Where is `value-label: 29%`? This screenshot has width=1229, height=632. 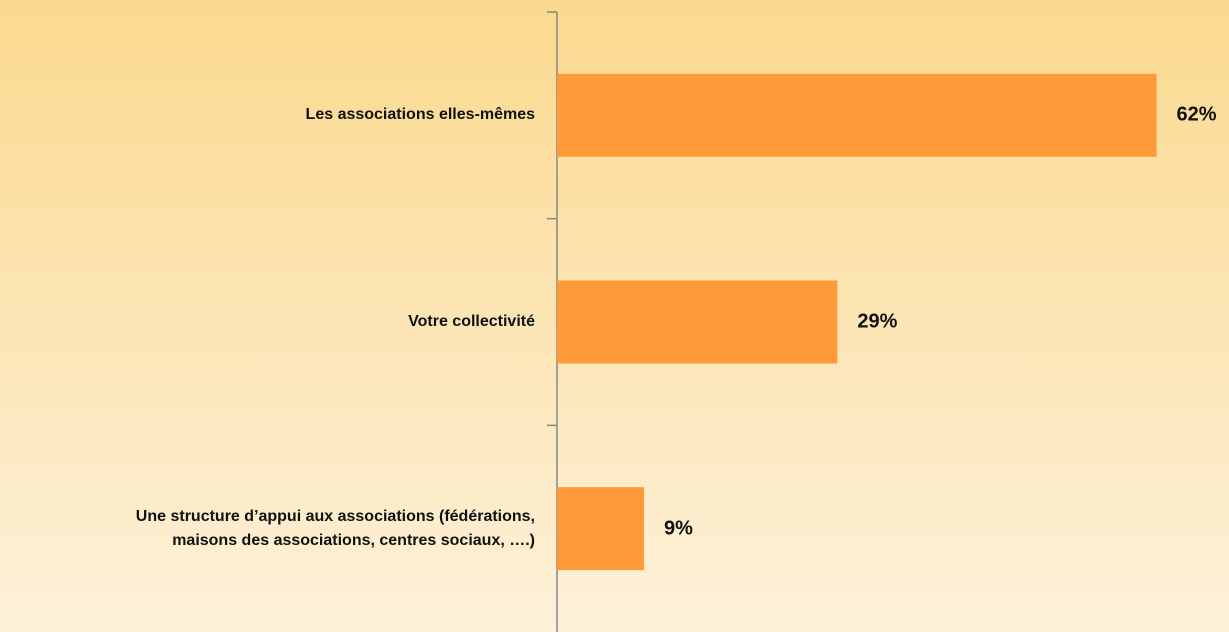
value-label: 29% is located at coordinates (877, 321).